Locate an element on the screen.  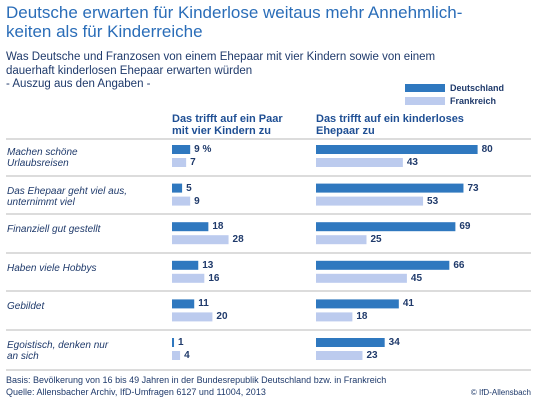
value-label: 69 is located at coordinates (465, 227).